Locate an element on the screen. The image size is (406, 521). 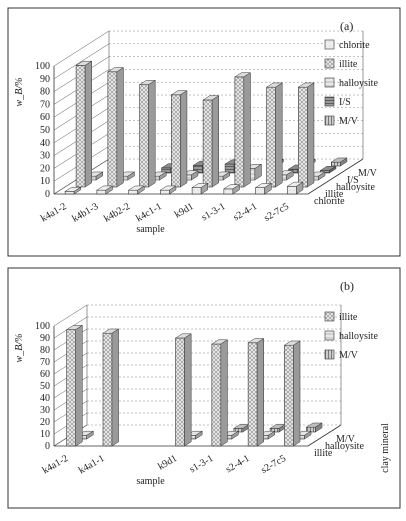
bar-chlorite-s2-7c5 is located at coordinates (295, 188).